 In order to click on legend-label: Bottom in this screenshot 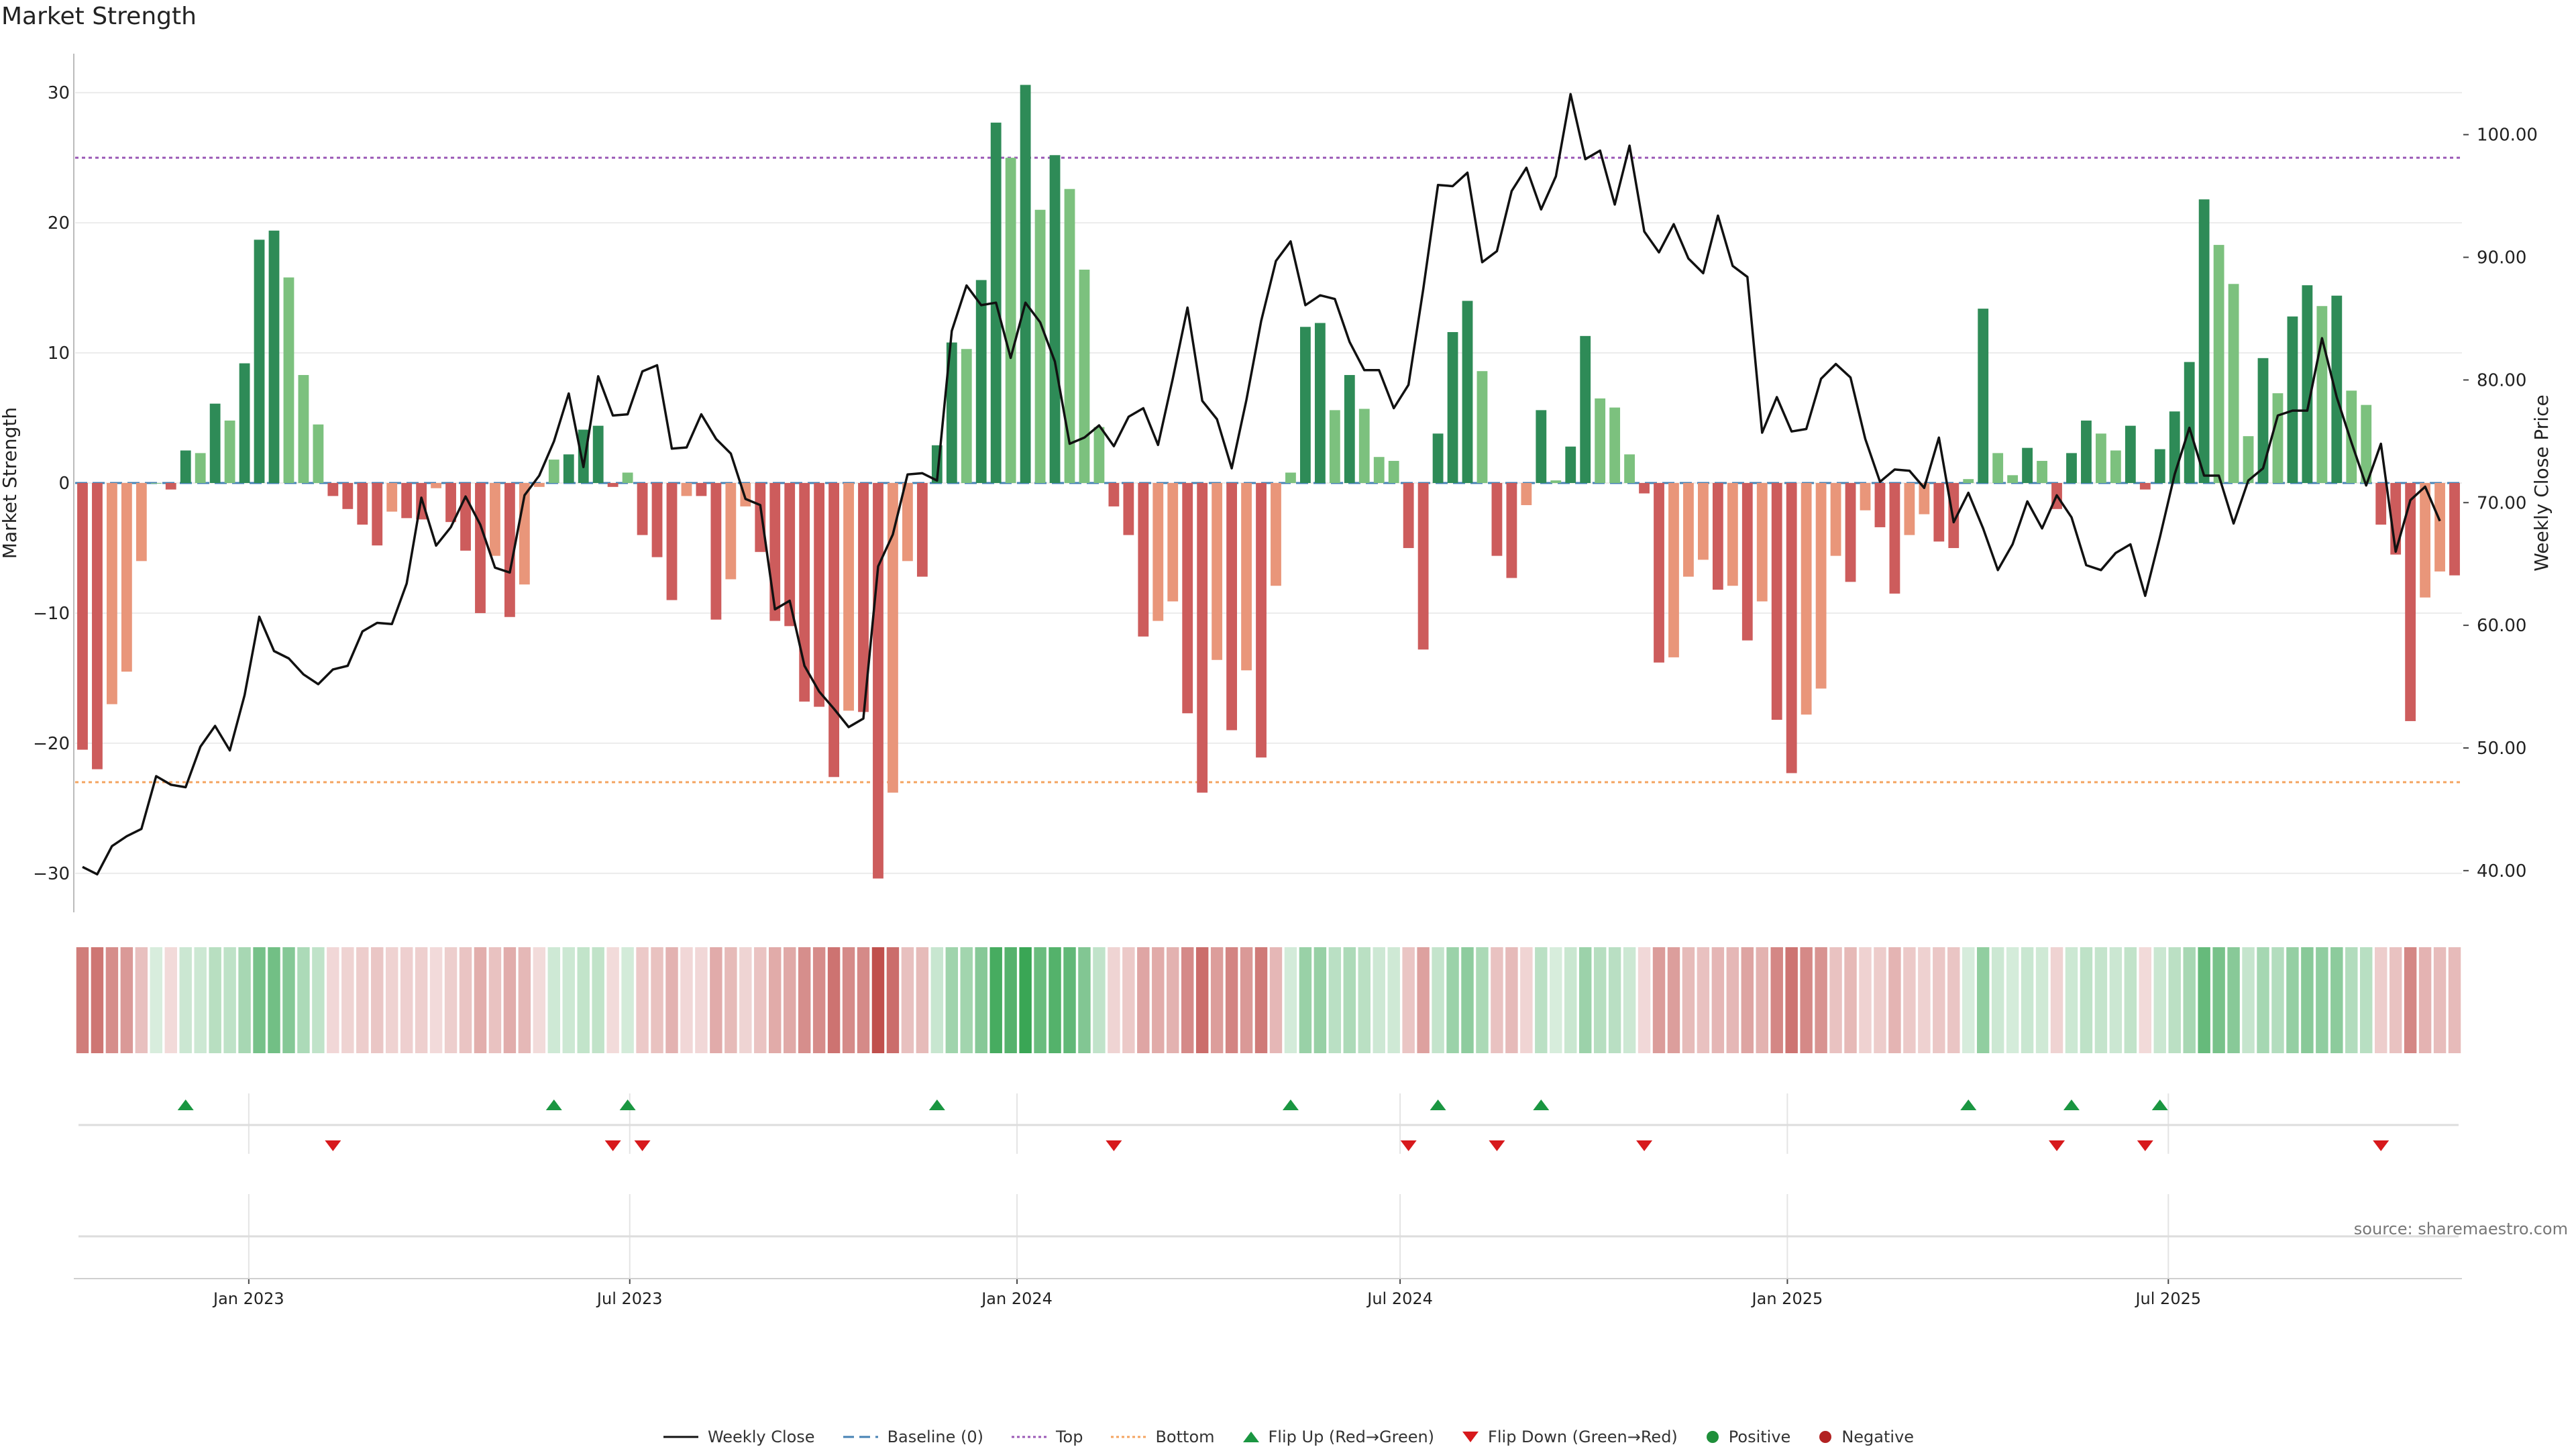, I will do `click(1185, 1437)`.